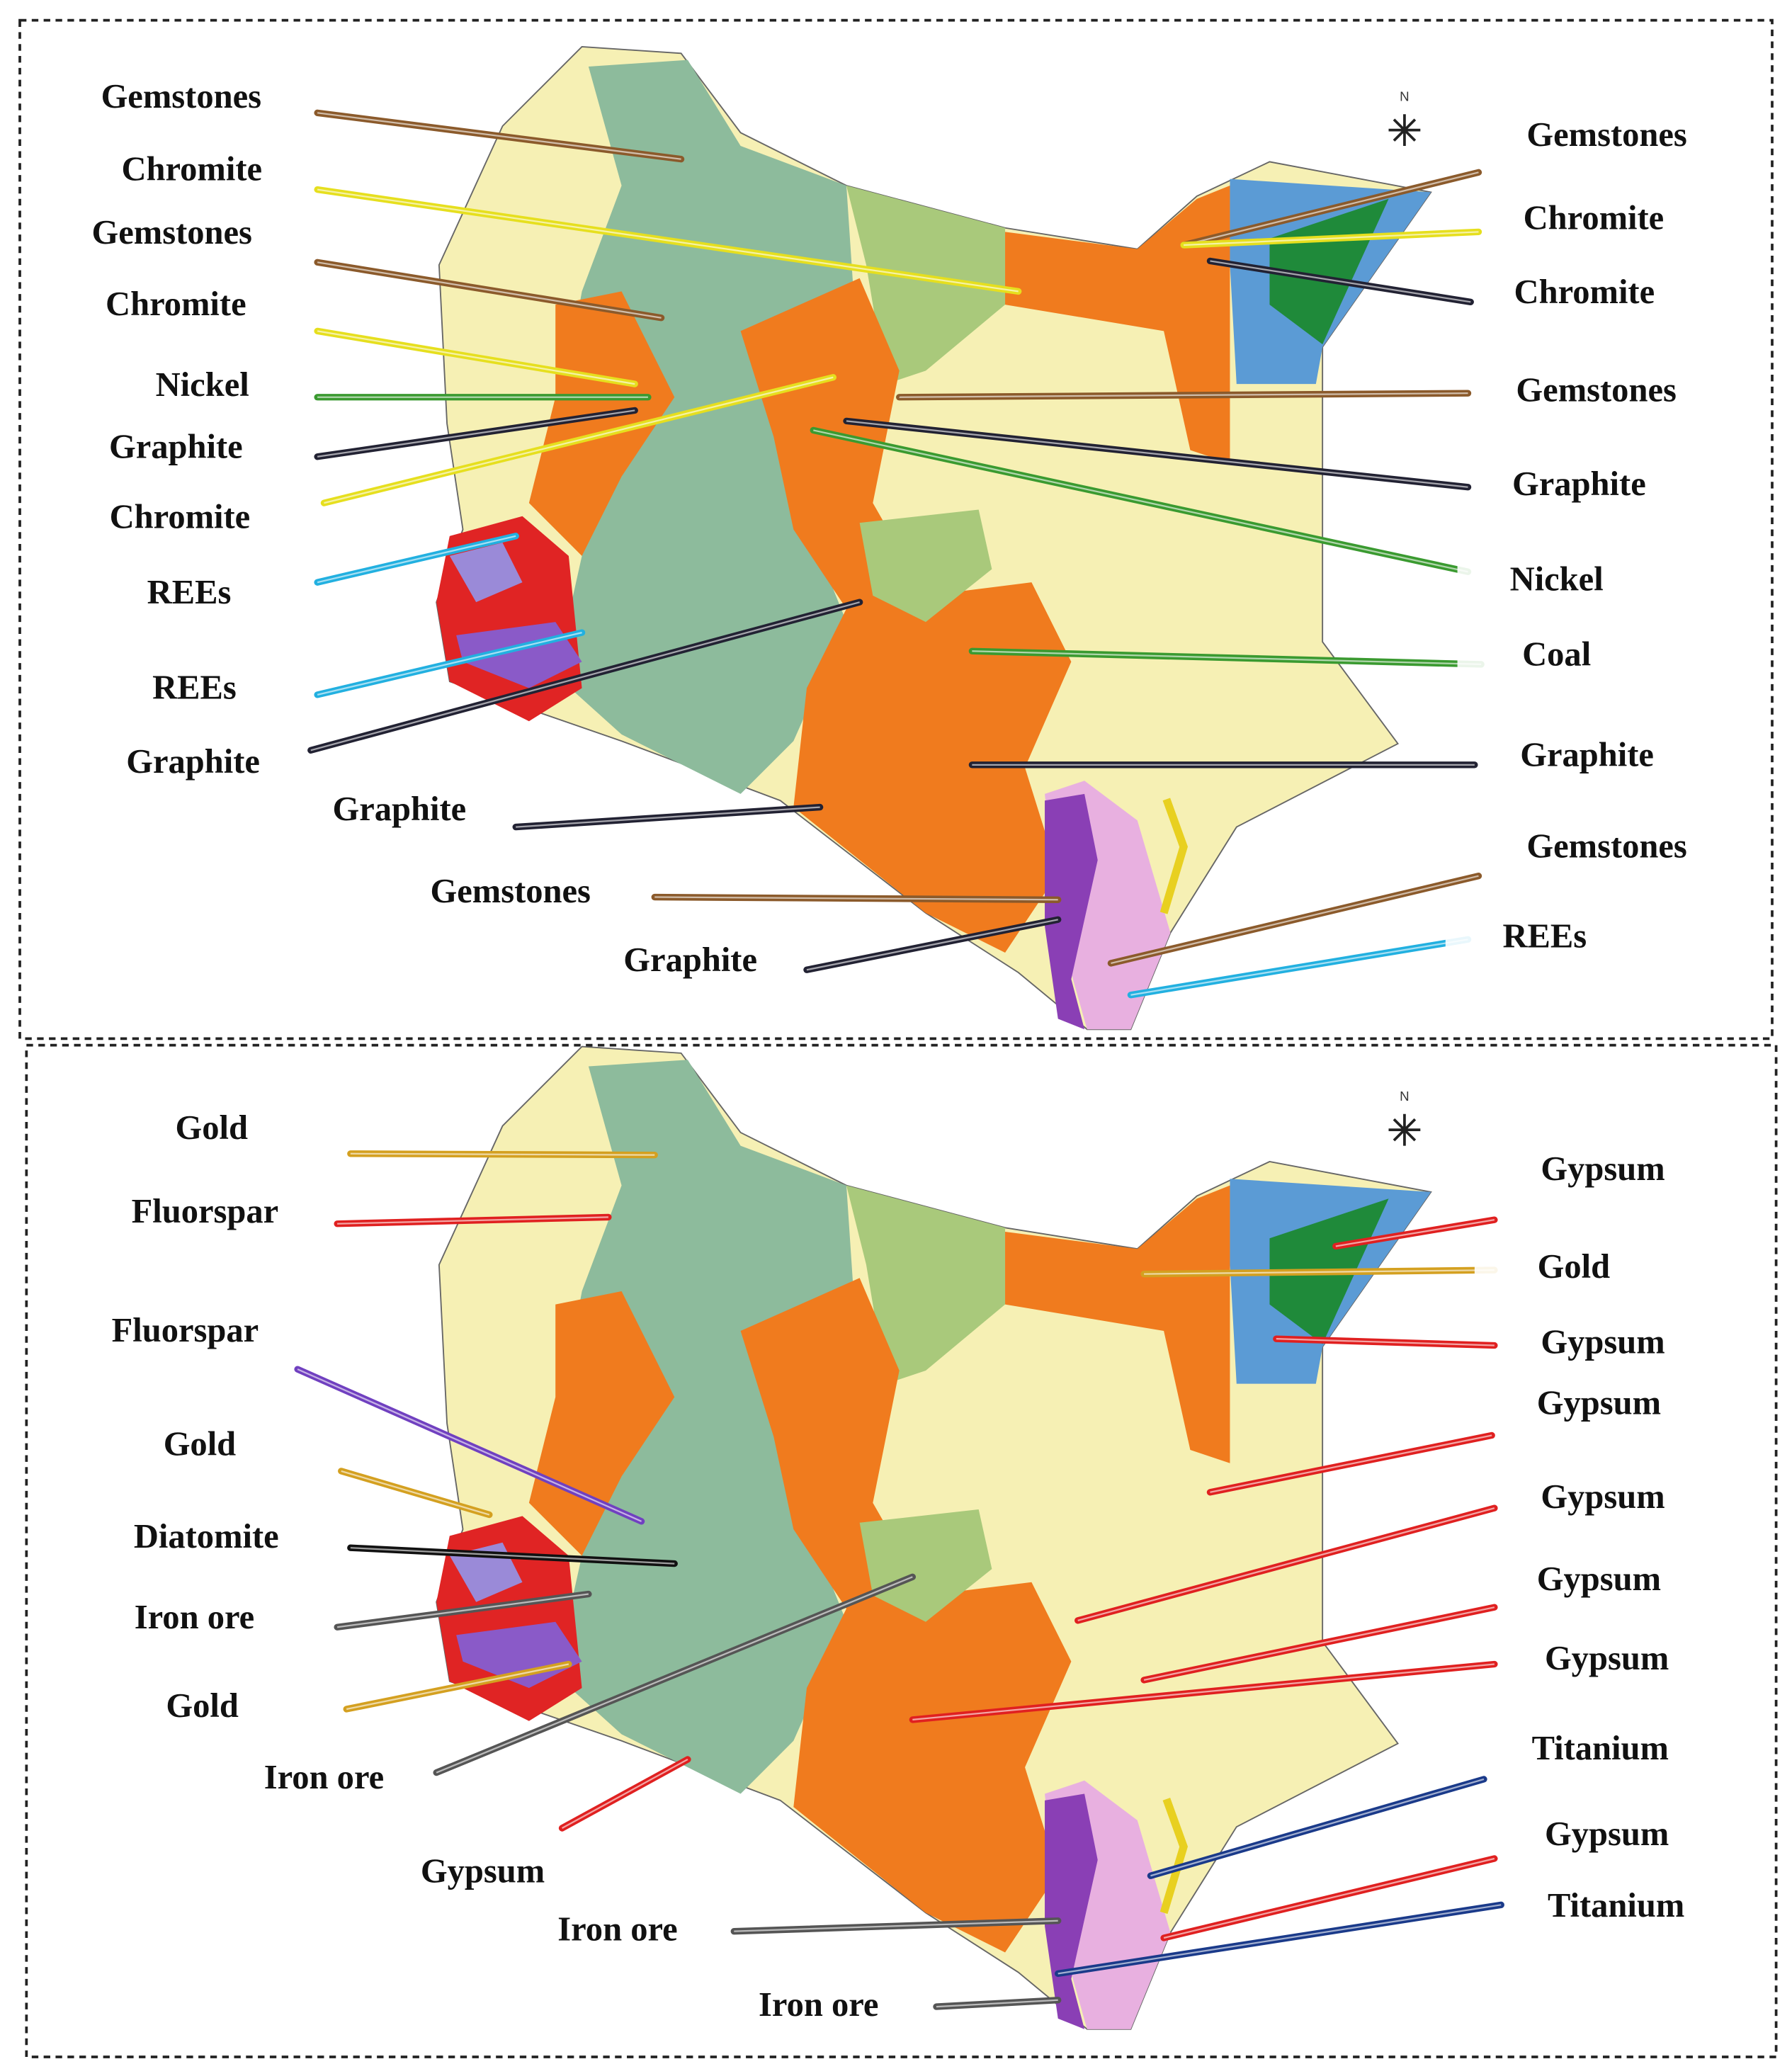  I want to click on mineral-label: Nickel, so click(1557, 579).